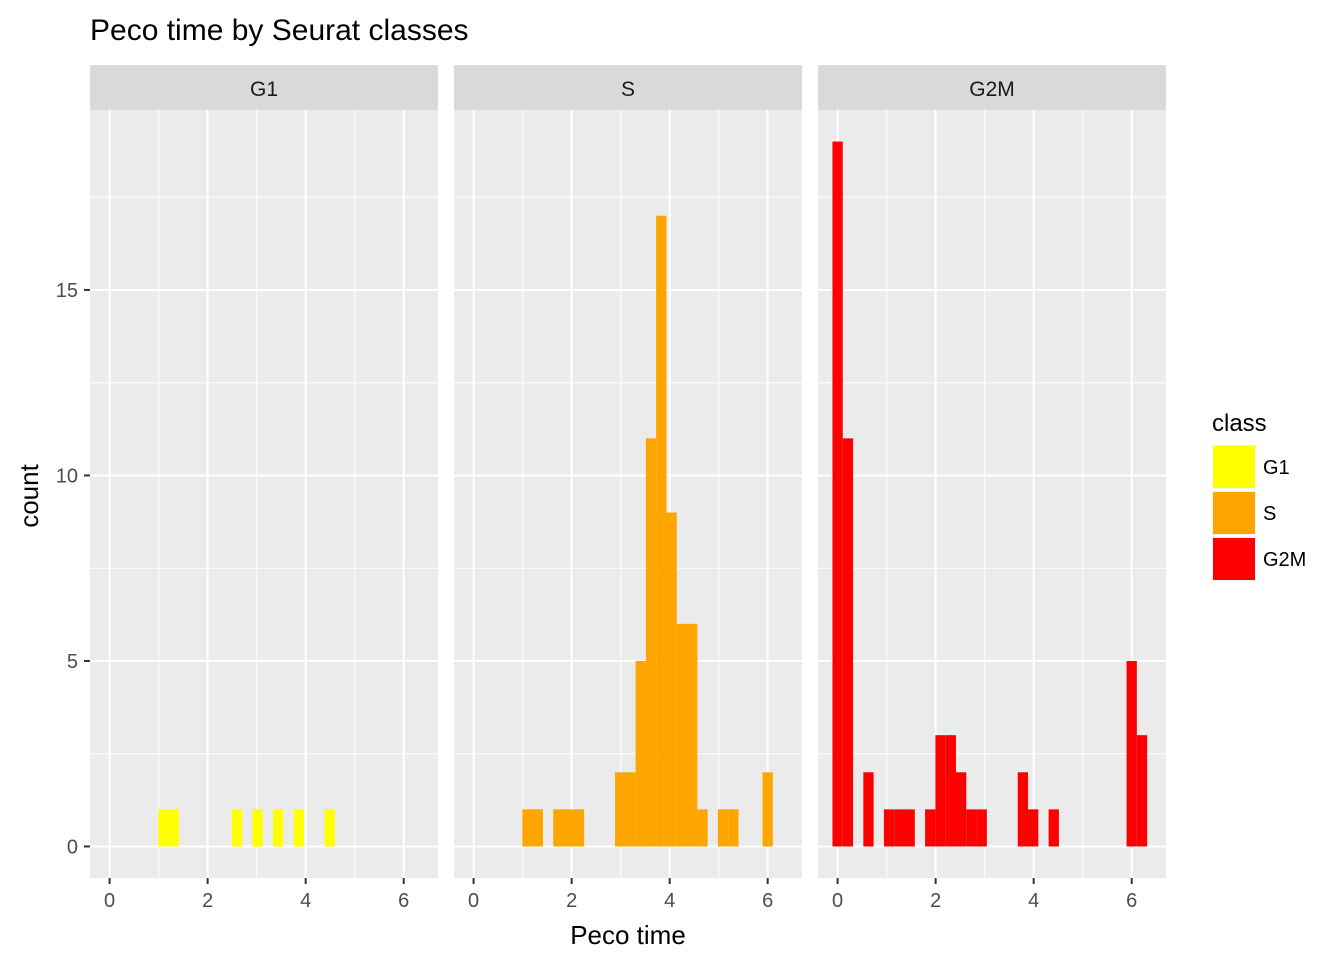 The width and height of the screenshot is (1344, 960). What do you see at coordinates (72, 847) in the screenshot?
I see `y-tick-label: 0` at bounding box center [72, 847].